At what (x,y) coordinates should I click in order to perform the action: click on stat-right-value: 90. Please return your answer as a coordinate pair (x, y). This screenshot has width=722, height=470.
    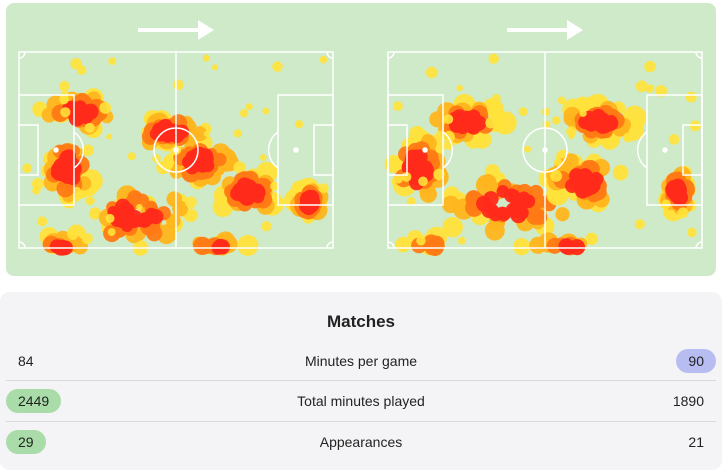
    Looking at the image, I should click on (696, 361).